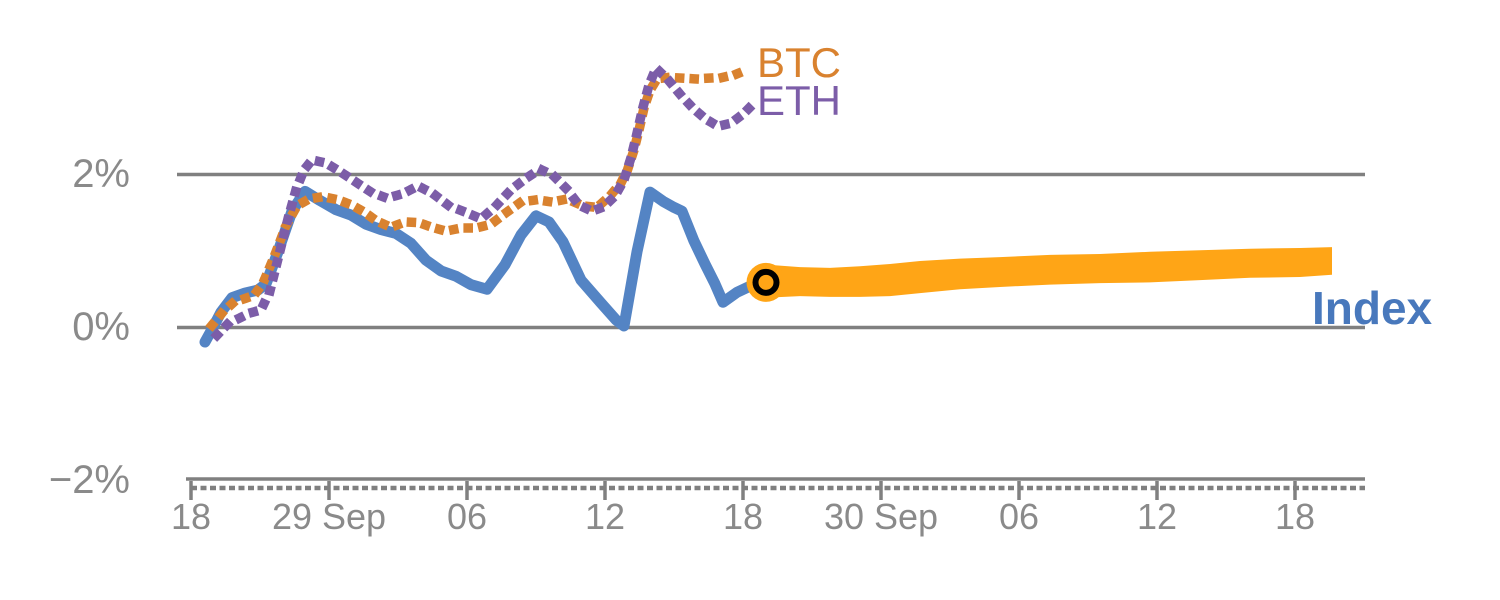 Image resolution: width=1500 pixels, height=600 pixels. I want to click on x-tick-label-29sep: 29 Sep, so click(329, 516).